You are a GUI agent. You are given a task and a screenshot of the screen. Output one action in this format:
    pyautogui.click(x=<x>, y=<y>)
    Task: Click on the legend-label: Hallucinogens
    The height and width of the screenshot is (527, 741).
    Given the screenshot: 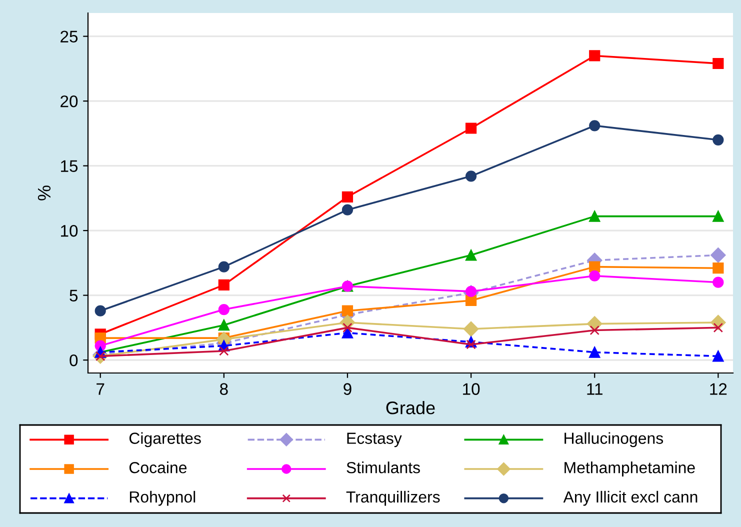 What is the action you would take?
    pyautogui.click(x=614, y=440)
    